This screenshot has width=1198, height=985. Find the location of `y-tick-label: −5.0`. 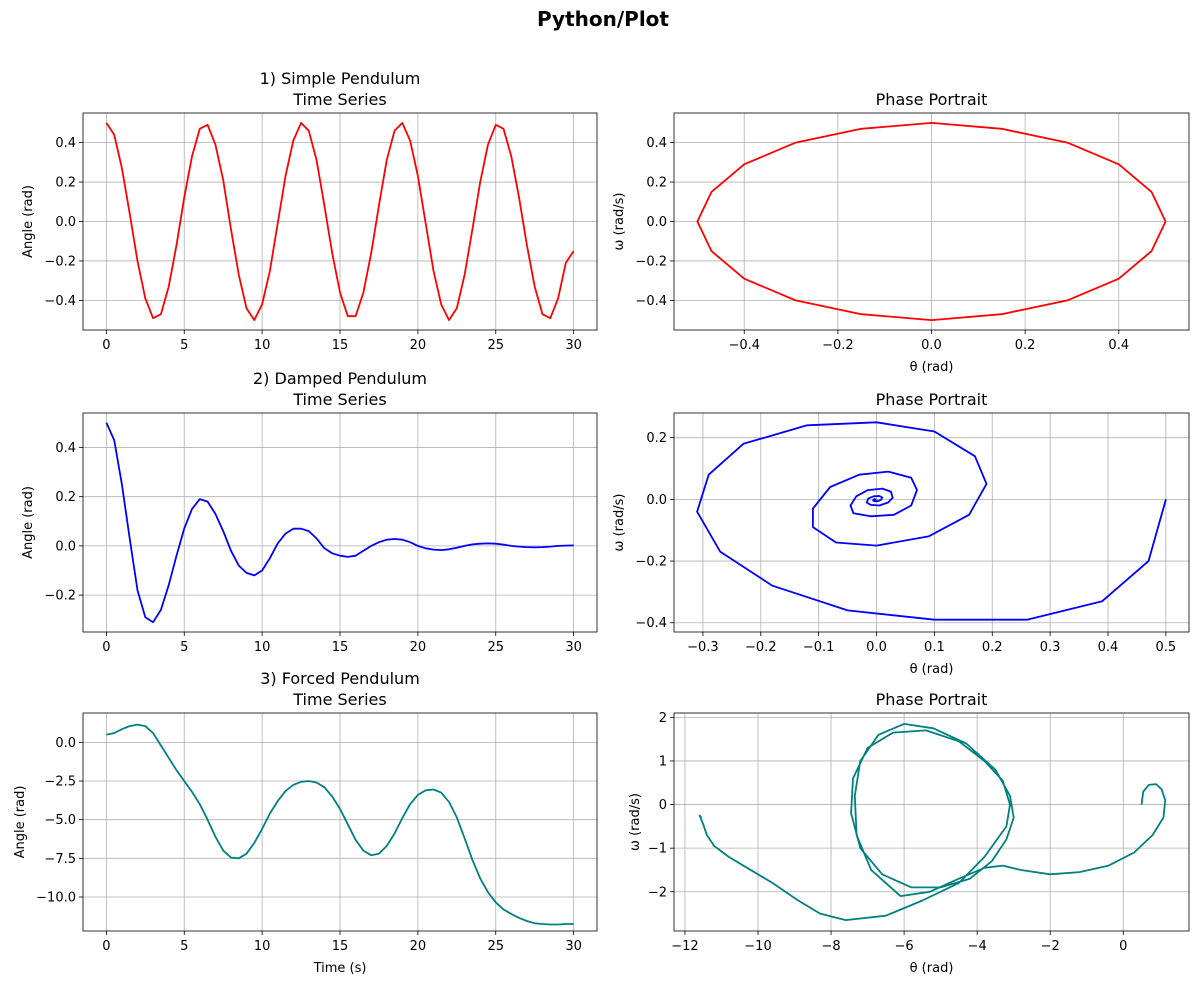

y-tick-label: −5.0 is located at coordinates (60, 820).